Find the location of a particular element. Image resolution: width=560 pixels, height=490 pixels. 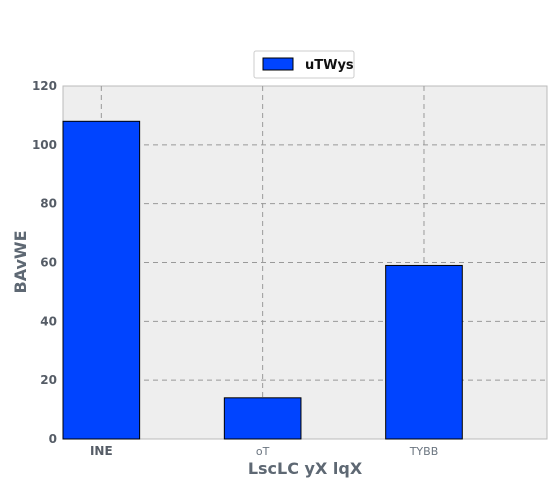

y-tick-label: 100 is located at coordinates (44, 145).